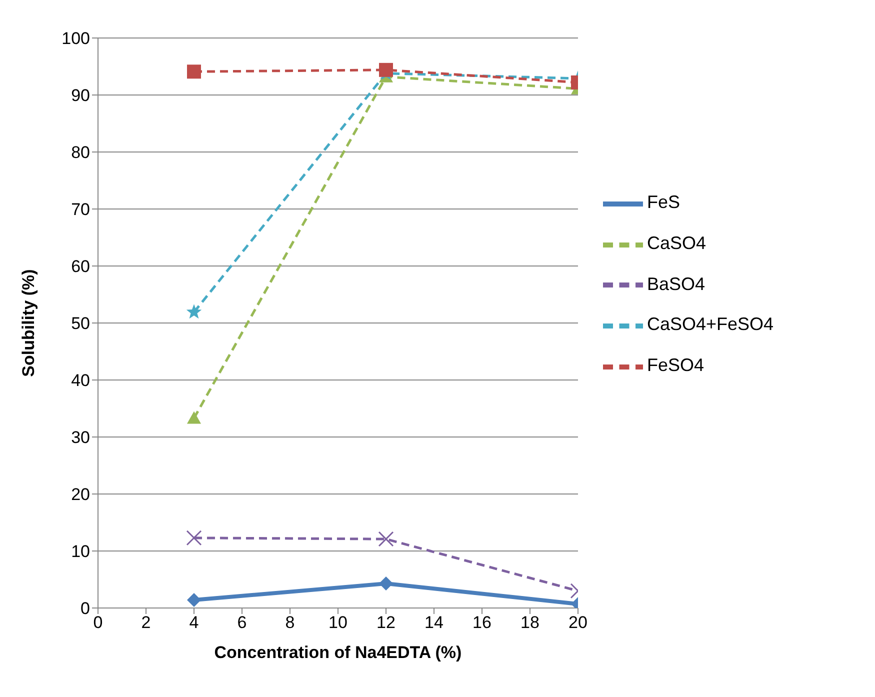 Image resolution: width=875 pixels, height=697 pixels. What do you see at coordinates (80, 96) in the screenshot?
I see `y-tick-label: 90` at bounding box center [80, 96].